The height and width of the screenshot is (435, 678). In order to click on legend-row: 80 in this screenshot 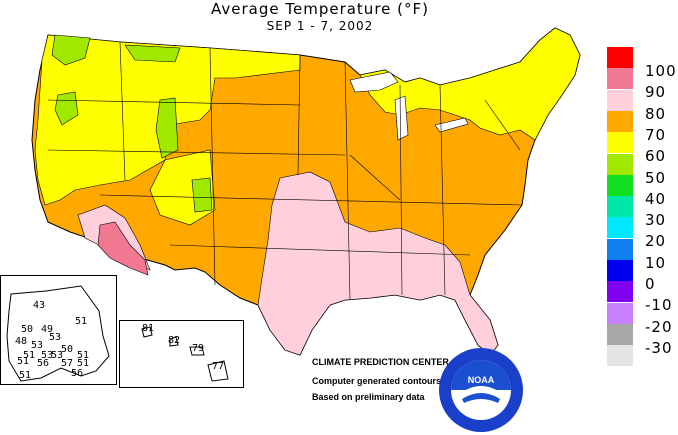, I will do `click(642, 106)`.